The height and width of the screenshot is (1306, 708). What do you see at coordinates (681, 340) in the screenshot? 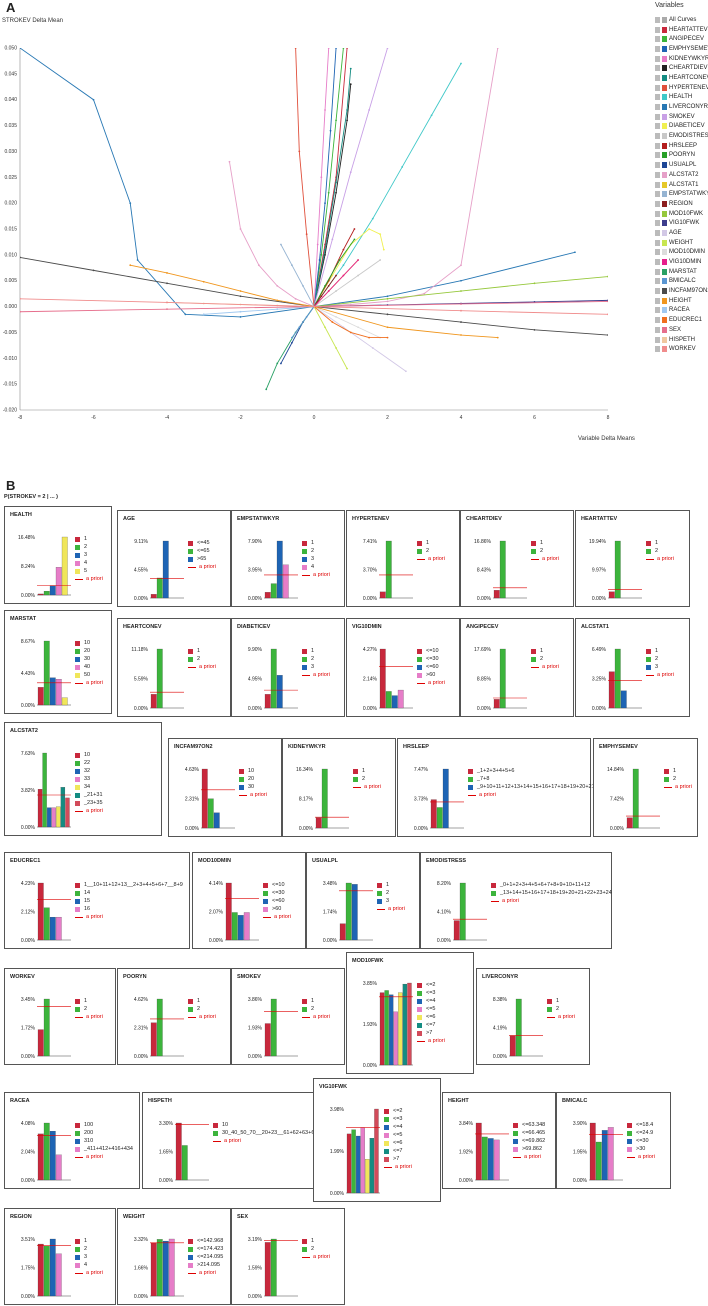
I see `legend-item: HISPETH` at bounding box center [681, 340].